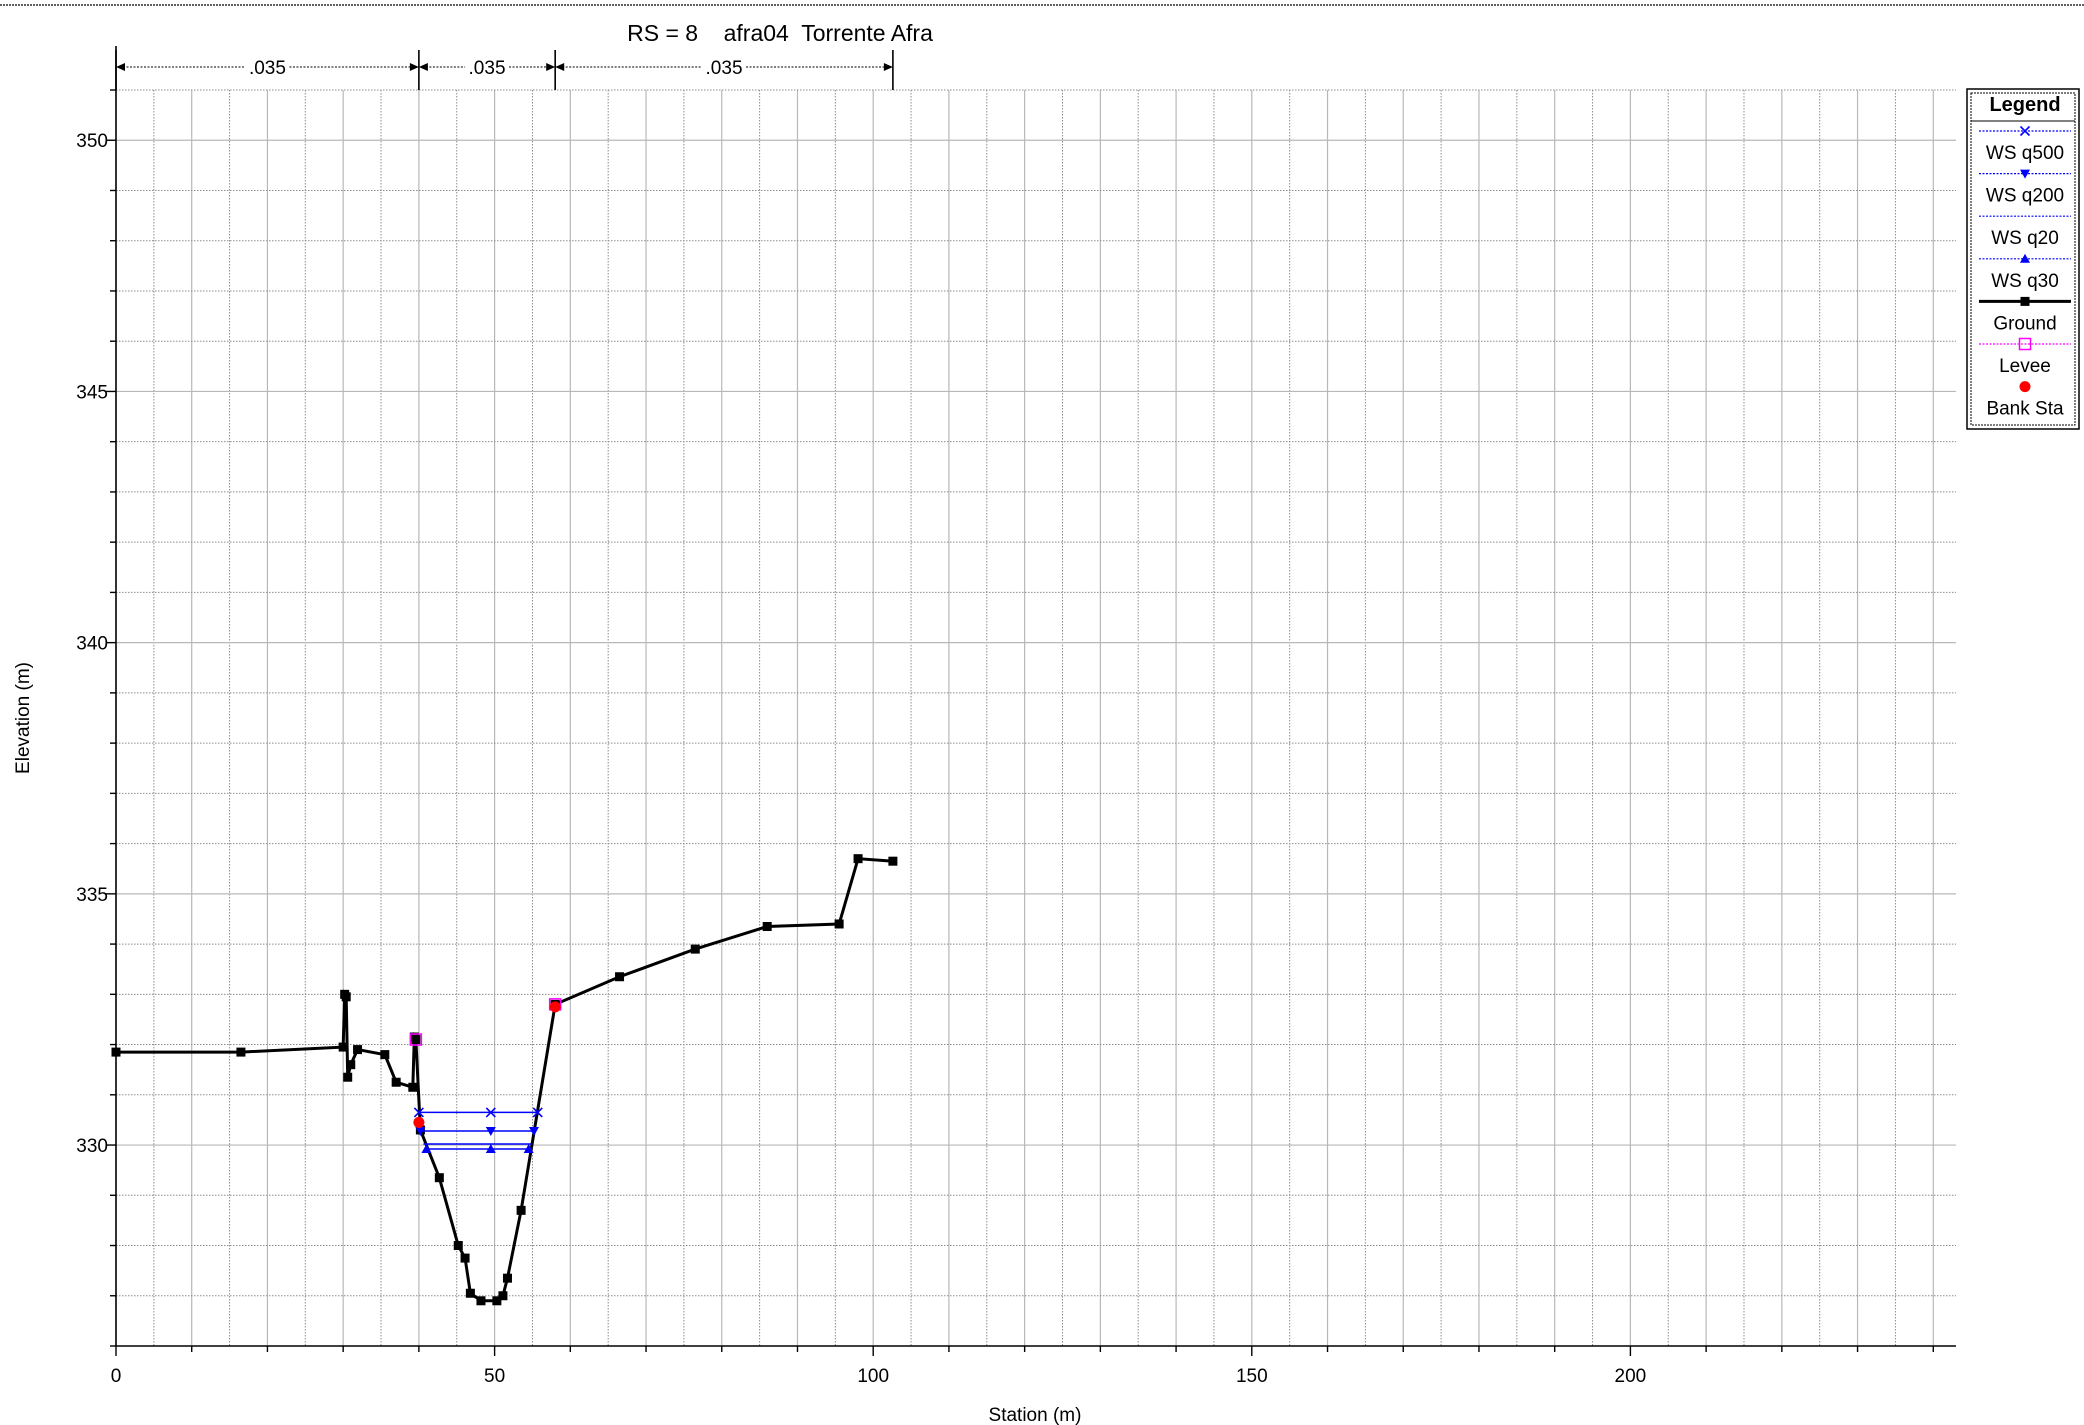 This screenshot has height=1425, width=2084. I want to click on series-ws-q500, so click(478, 1112).